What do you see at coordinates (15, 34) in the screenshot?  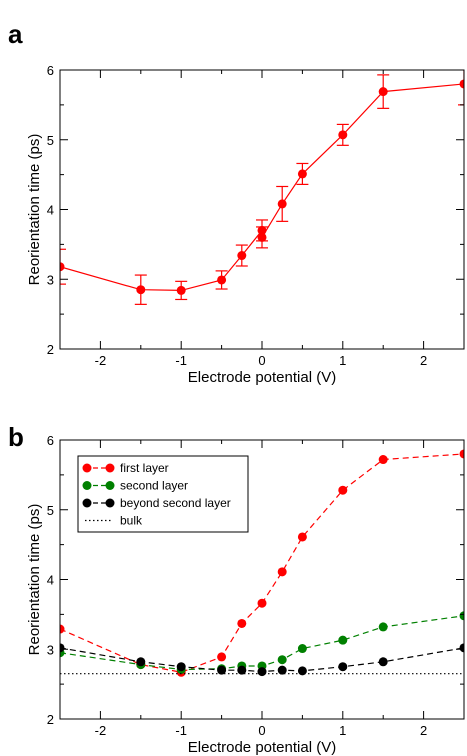 I see `panel-letter: a` at bounding box center [15, 34].